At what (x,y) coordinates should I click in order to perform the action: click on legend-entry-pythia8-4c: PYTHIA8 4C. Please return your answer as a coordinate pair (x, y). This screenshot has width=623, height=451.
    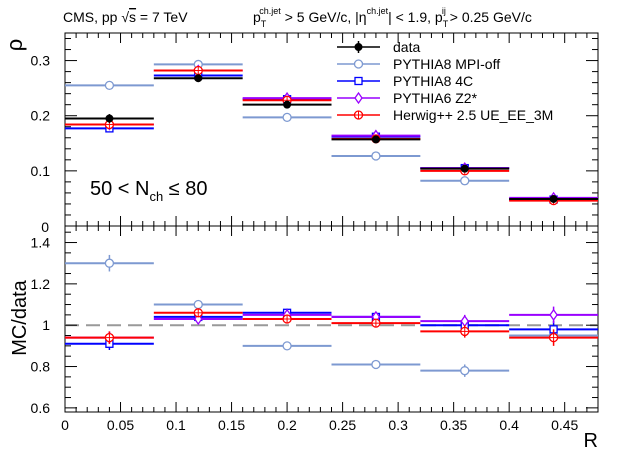
    Looking at the image, I should click on (405, 81).